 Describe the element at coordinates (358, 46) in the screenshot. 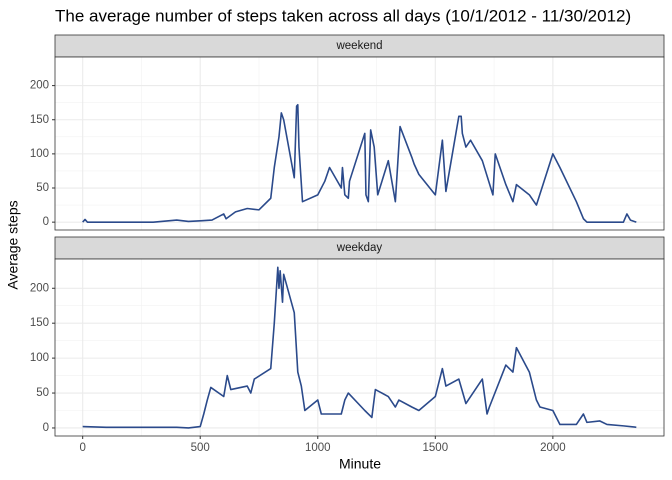

I see `strip-label: weekend` at that location.